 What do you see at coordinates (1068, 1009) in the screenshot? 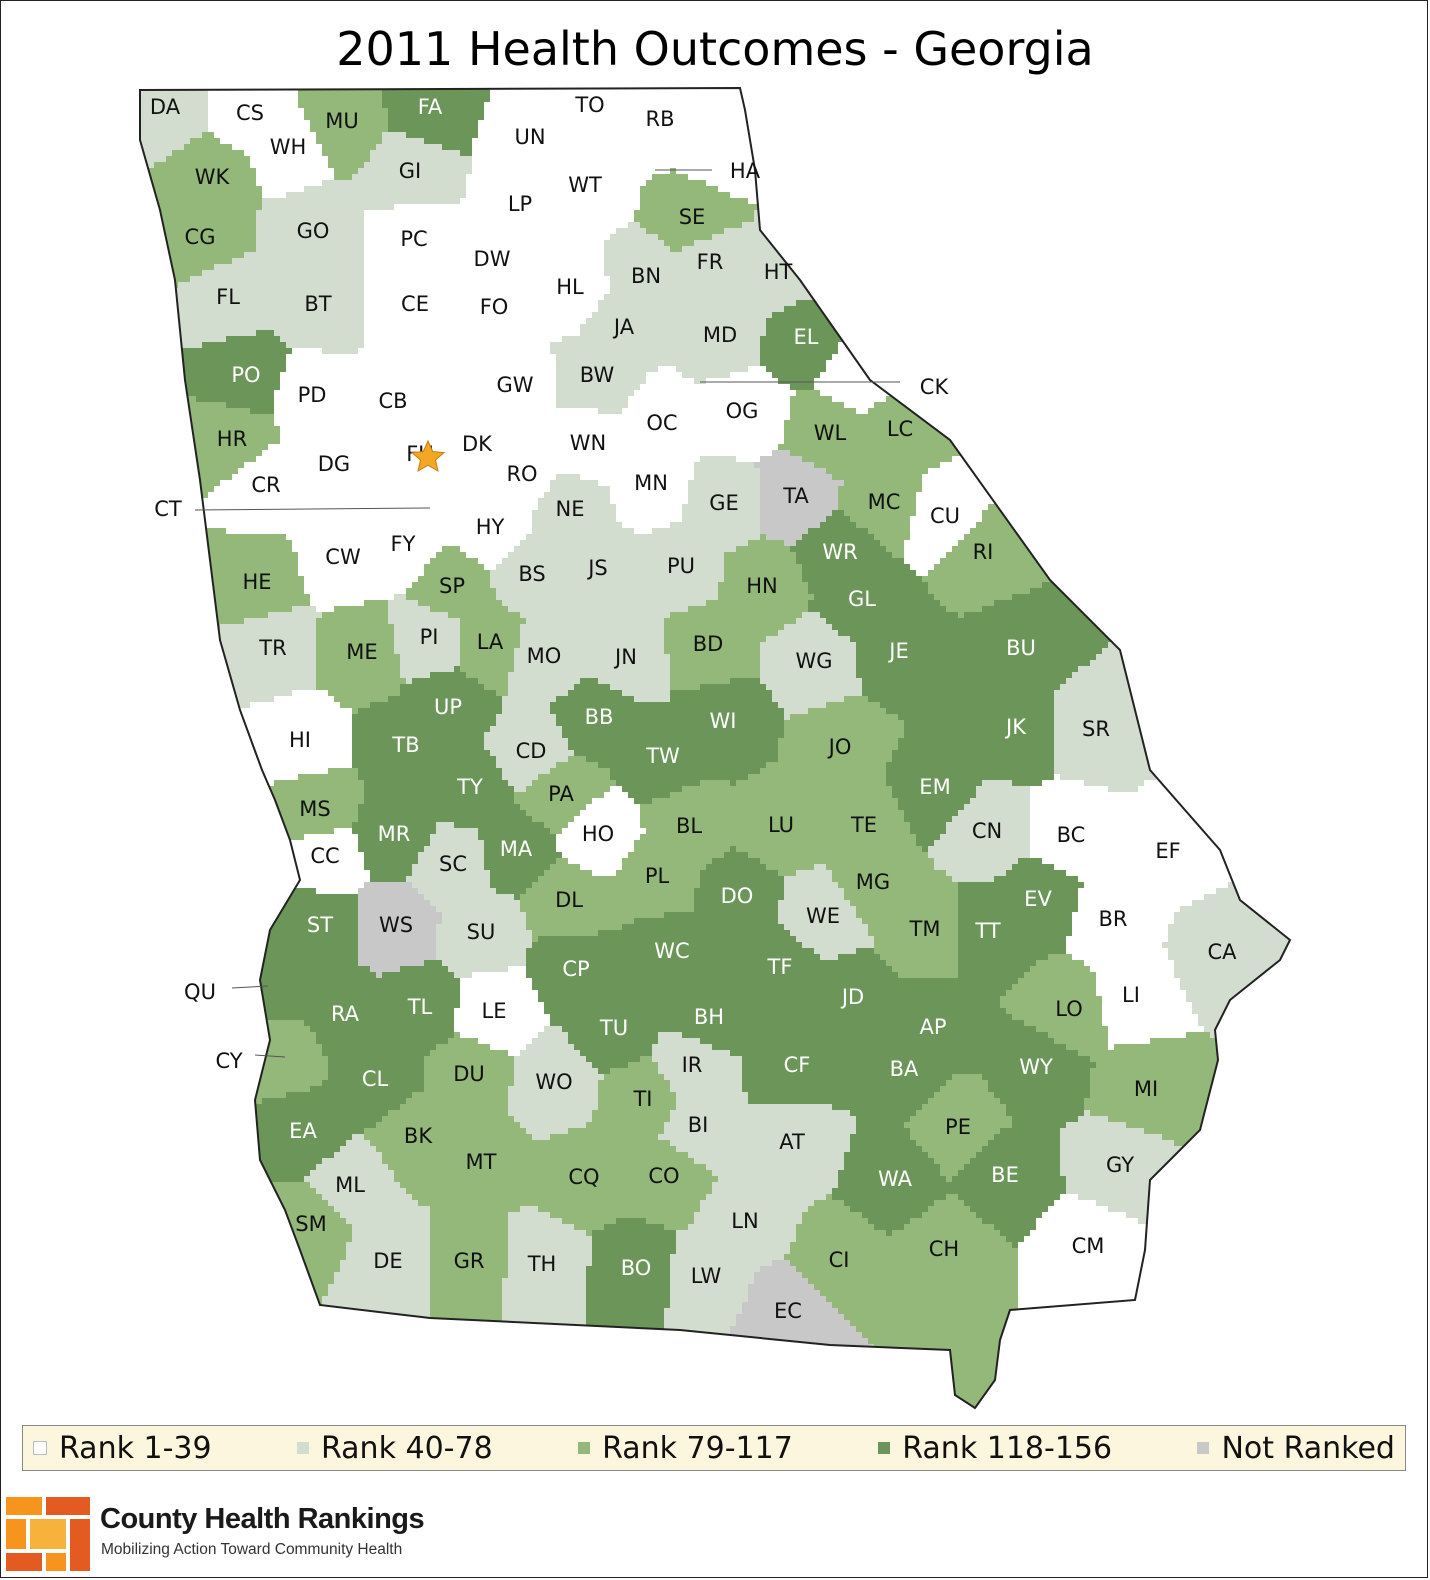
I see `county-label-lo: LO` at bounding box center [1068, 1009].